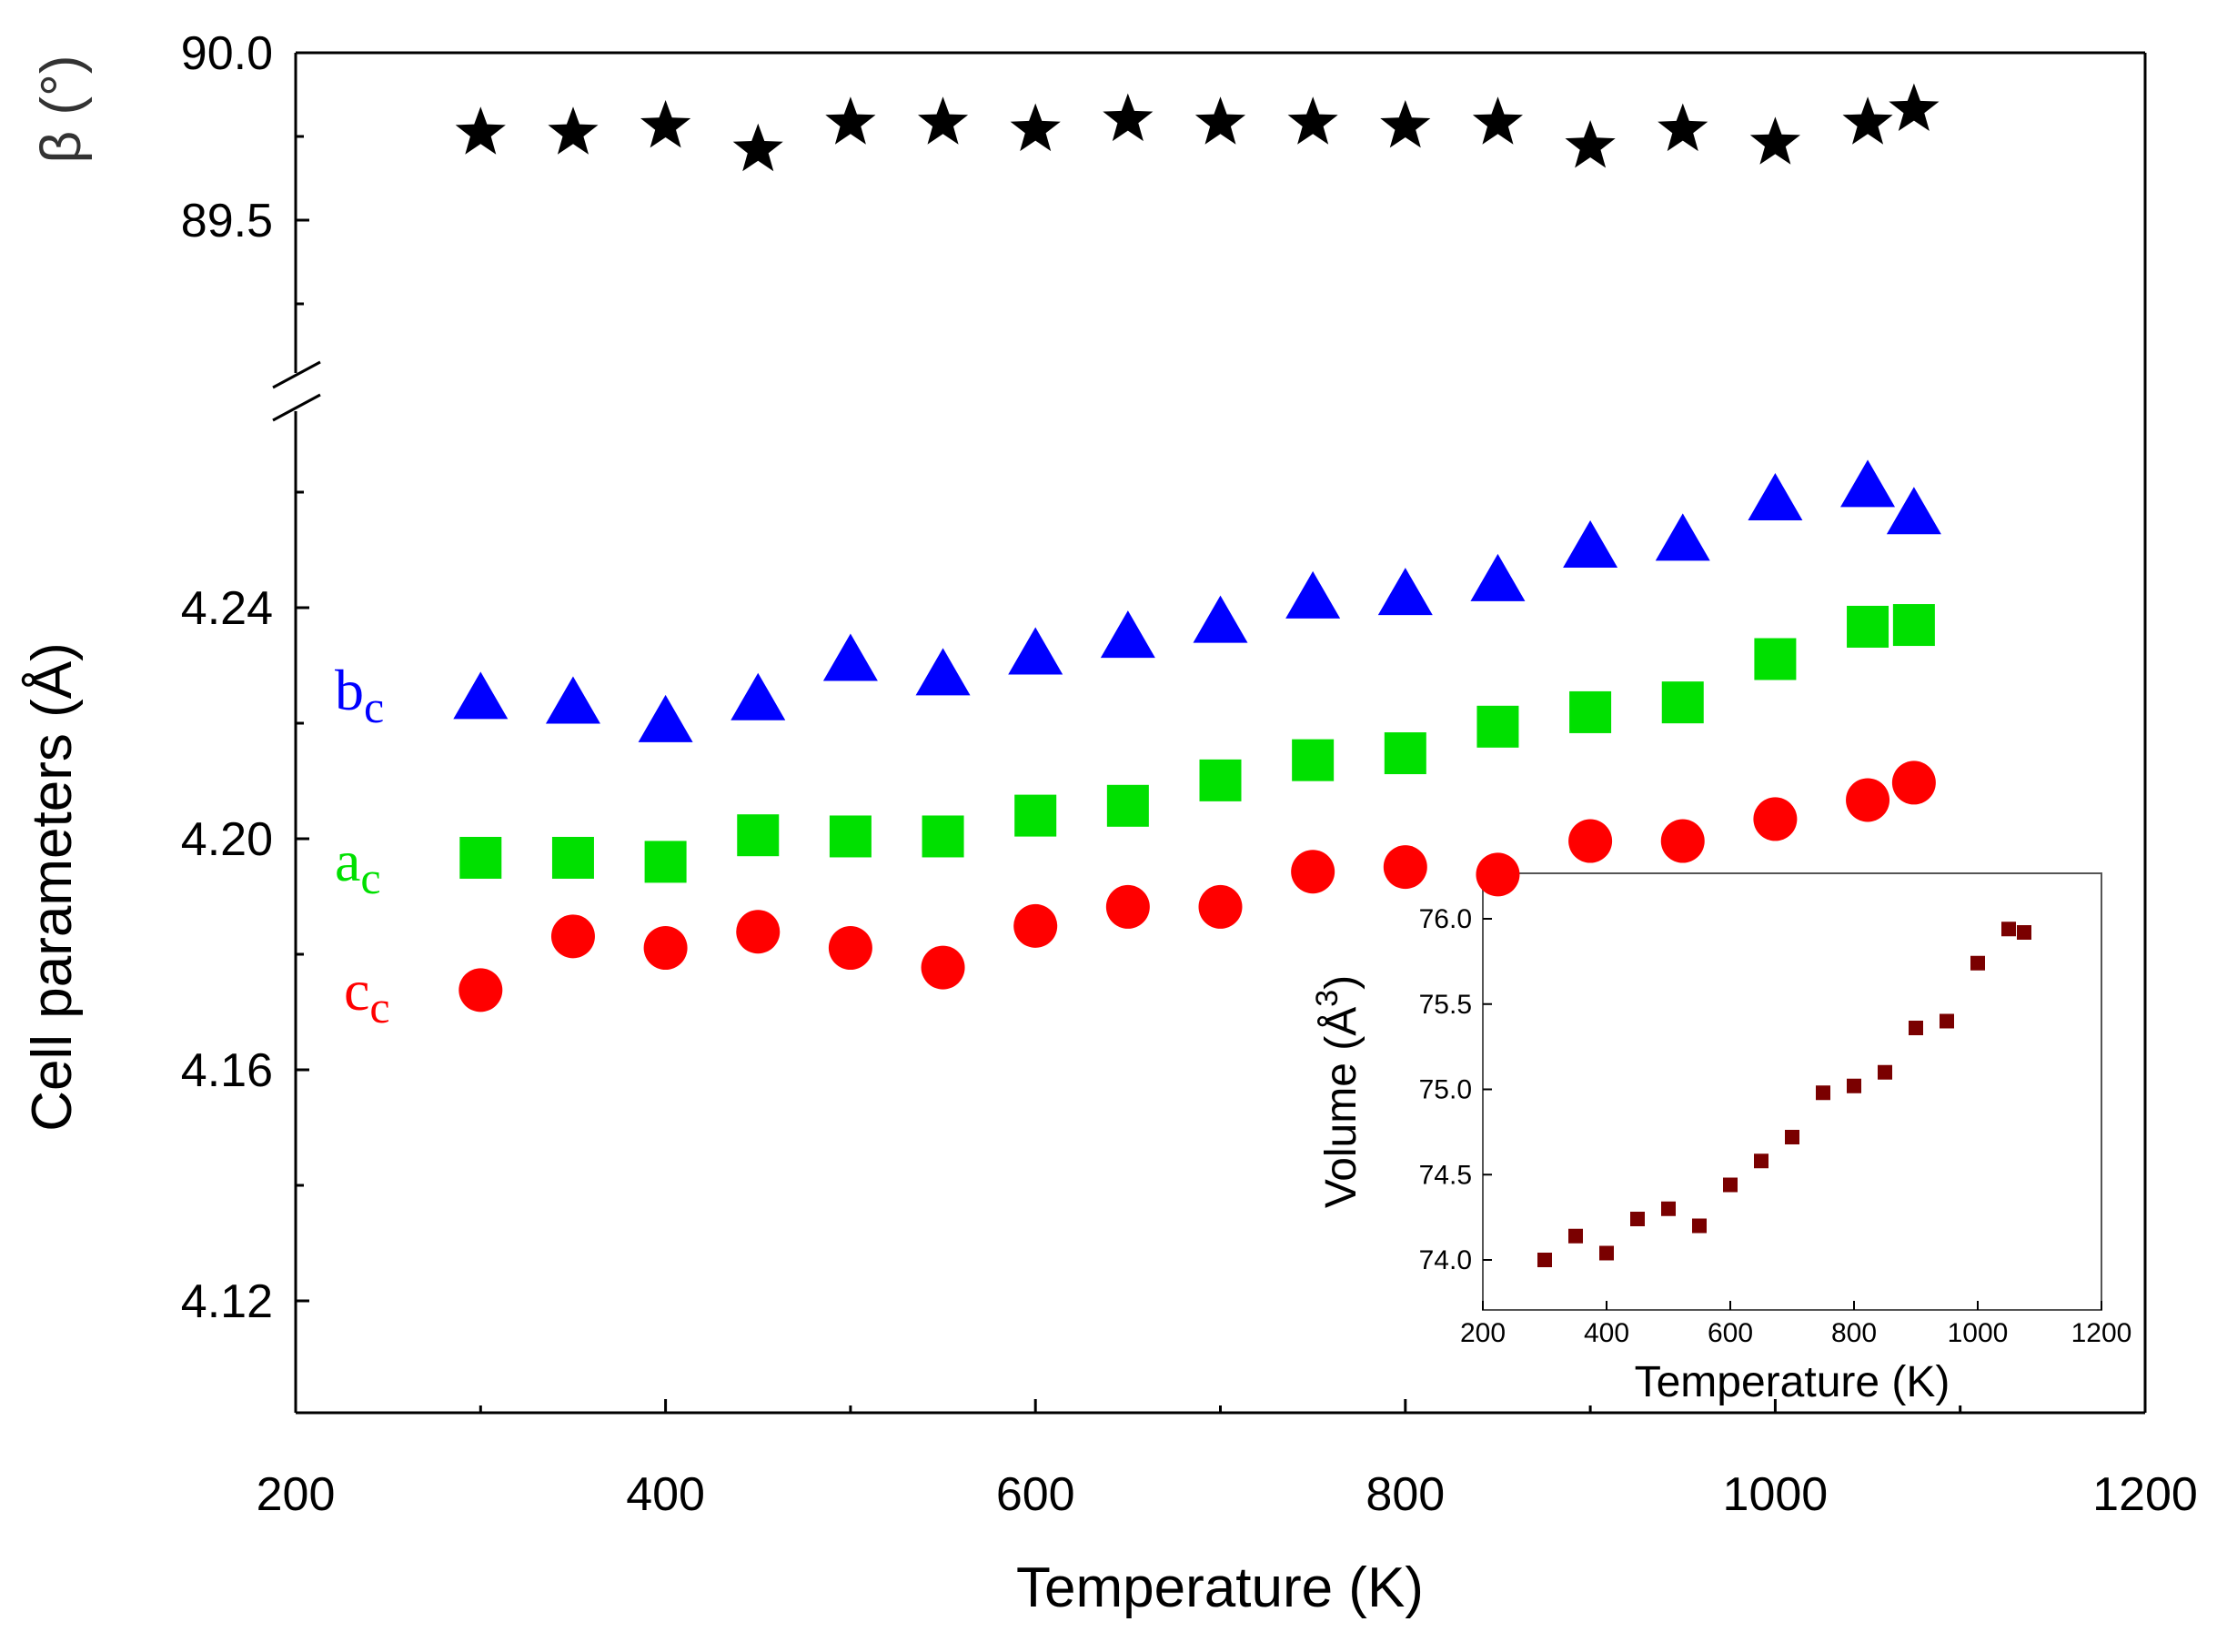 The width and height of the screenshot is (2227, 1652). Describe the element at coordinates (61, 109) in the screenshot. I see `beta-axis-title: β (°)` at that location.